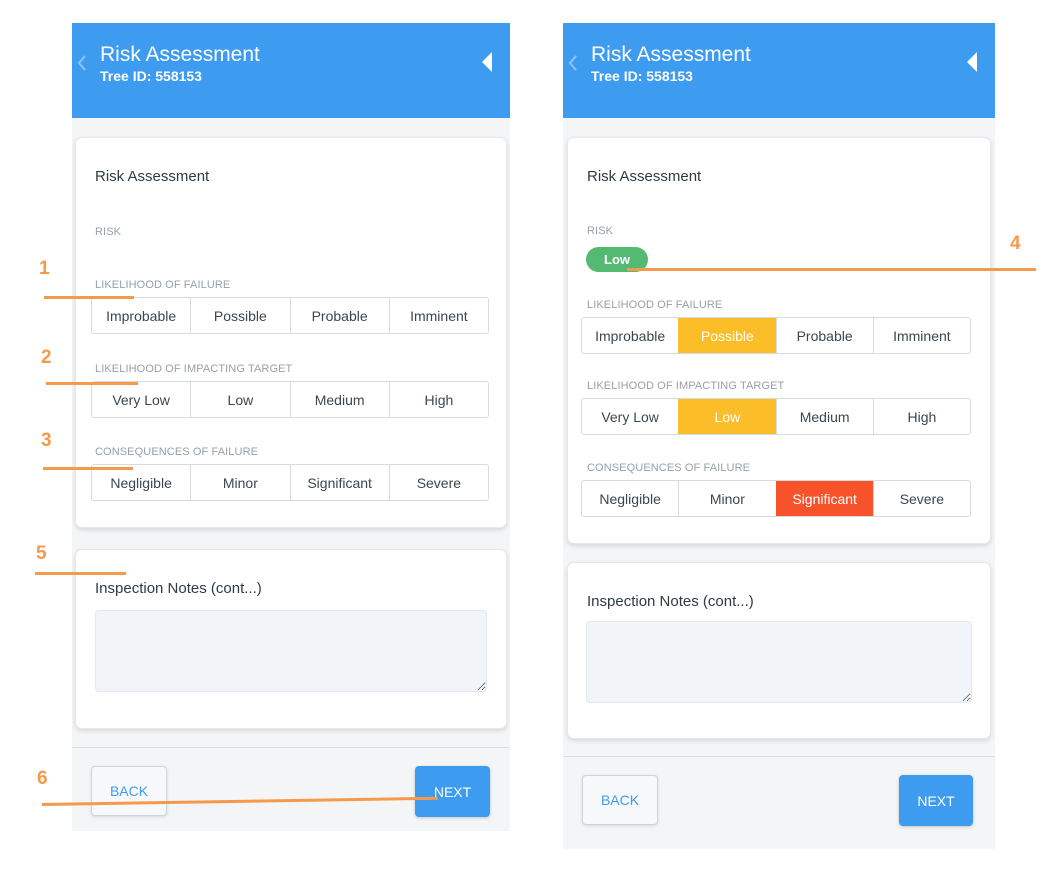 This screenshot has width=1048, height=877. Describe the element at coordinates (46, 357) in the screenshot. I see `callout-2: 2` at that location.